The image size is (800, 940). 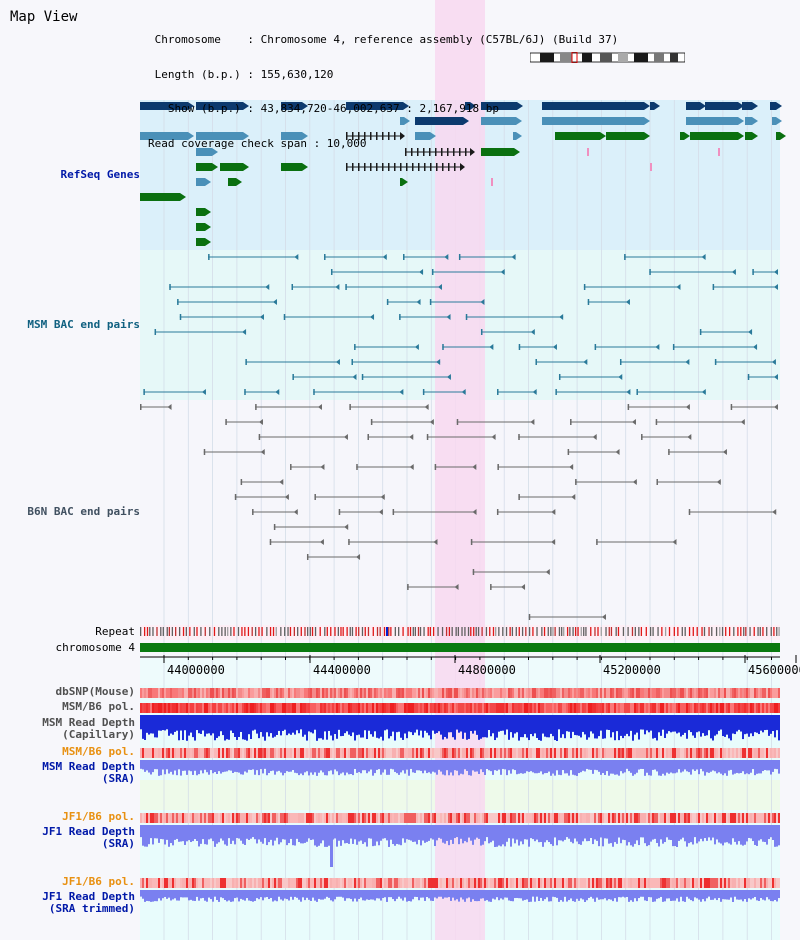 I want to click on track-label-repeat: Repeat, so click(x=115, y=631).